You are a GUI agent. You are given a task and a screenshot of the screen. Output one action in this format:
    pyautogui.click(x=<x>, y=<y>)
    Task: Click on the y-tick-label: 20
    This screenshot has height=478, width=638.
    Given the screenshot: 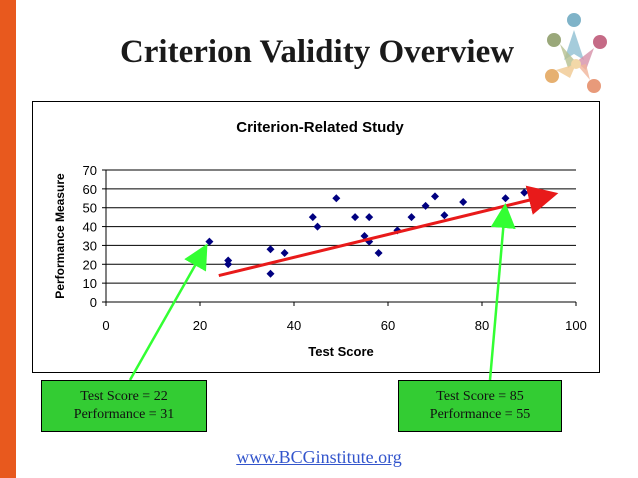 What is the action you would take?
    pyautogui.click(x=90, y=264)
    